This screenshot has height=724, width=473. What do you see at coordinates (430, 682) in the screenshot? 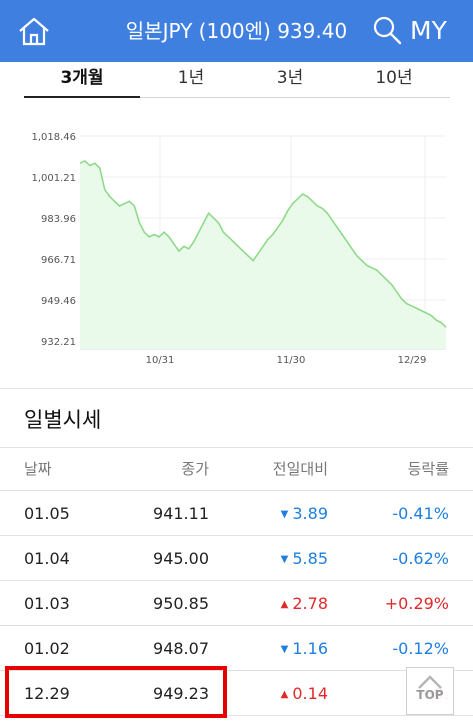
I see `chevron-up-icon` at bounding box center [430, 682].